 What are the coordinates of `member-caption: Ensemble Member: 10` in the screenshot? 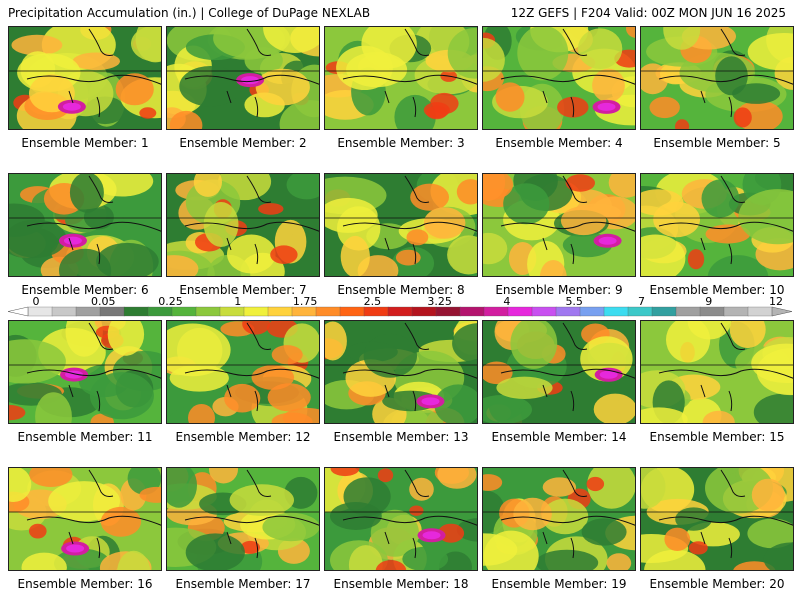 It's located at (717, 290).